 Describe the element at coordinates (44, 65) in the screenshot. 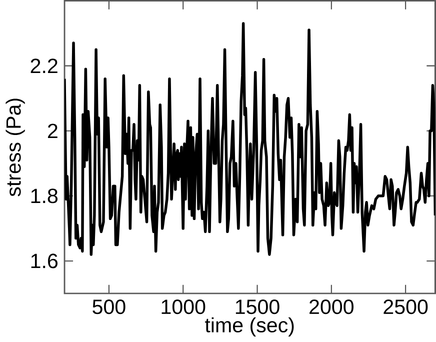

I see `y-tick-label: 2.2` at that location.